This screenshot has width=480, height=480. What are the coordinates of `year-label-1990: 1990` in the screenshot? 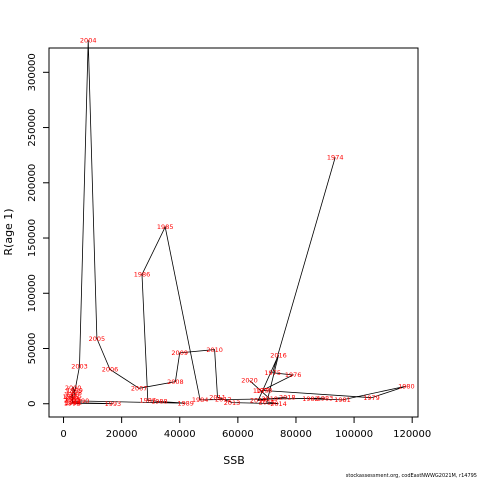 It's located at (81, 401).